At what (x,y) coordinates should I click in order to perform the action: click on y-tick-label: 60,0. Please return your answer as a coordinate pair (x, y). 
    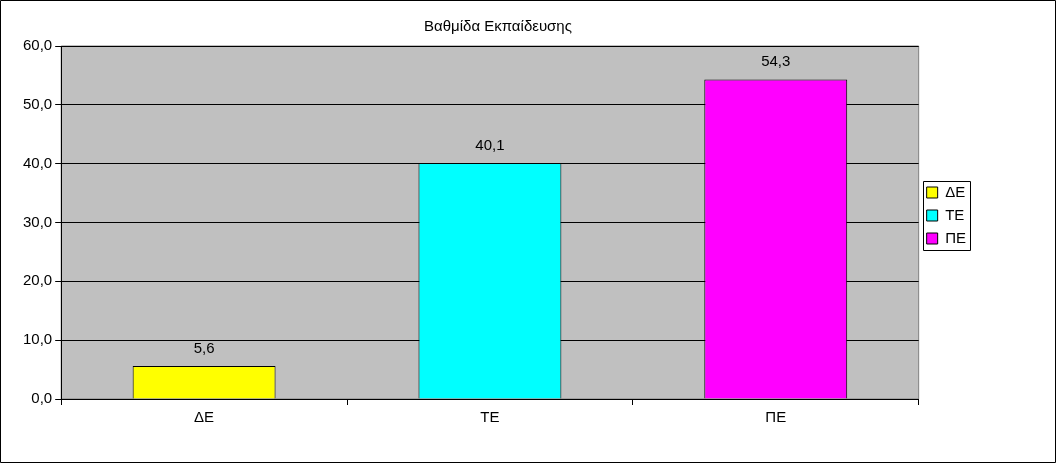
    Looking at the image, I should click on (37, 45).